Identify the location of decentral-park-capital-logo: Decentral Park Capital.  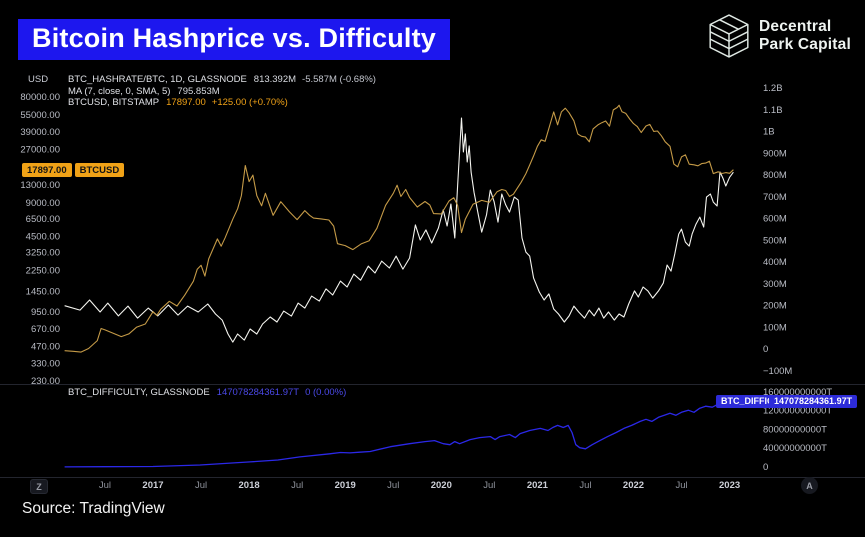
(779, 36).